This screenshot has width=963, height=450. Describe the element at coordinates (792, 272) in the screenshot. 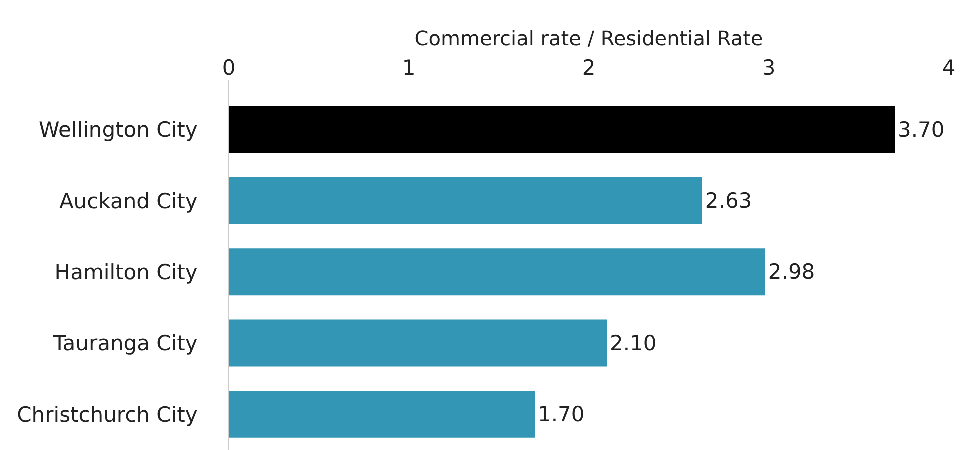

I see `data-label: 2.98` at that location.